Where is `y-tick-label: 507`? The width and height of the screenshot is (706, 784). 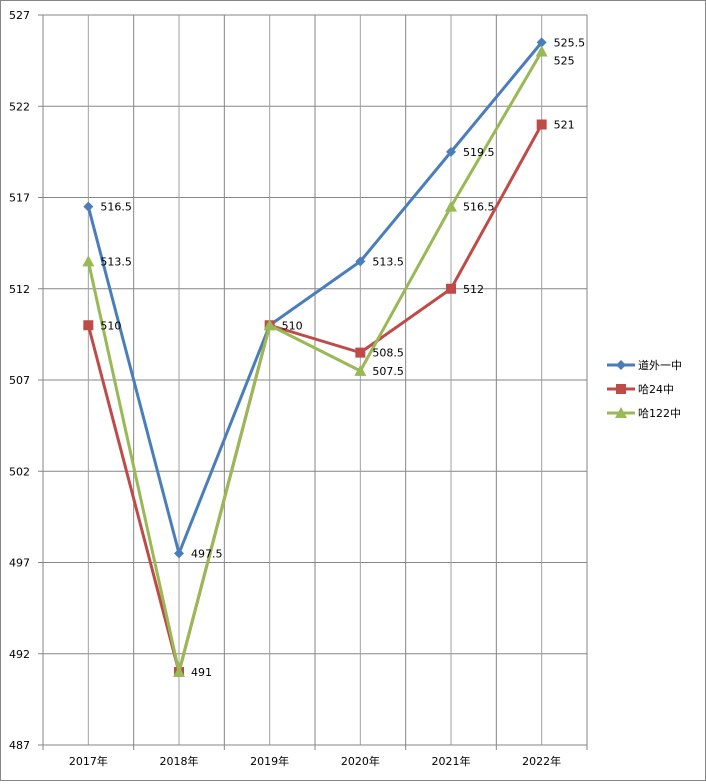
y-tick-label: 507 is located at coordinates (19, 380).